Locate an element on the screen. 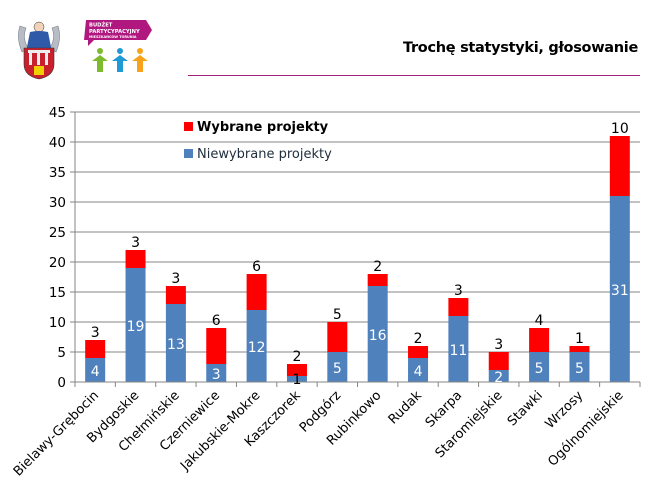  data-label-niewybrane: 3 is located at coordinates (216, 375).